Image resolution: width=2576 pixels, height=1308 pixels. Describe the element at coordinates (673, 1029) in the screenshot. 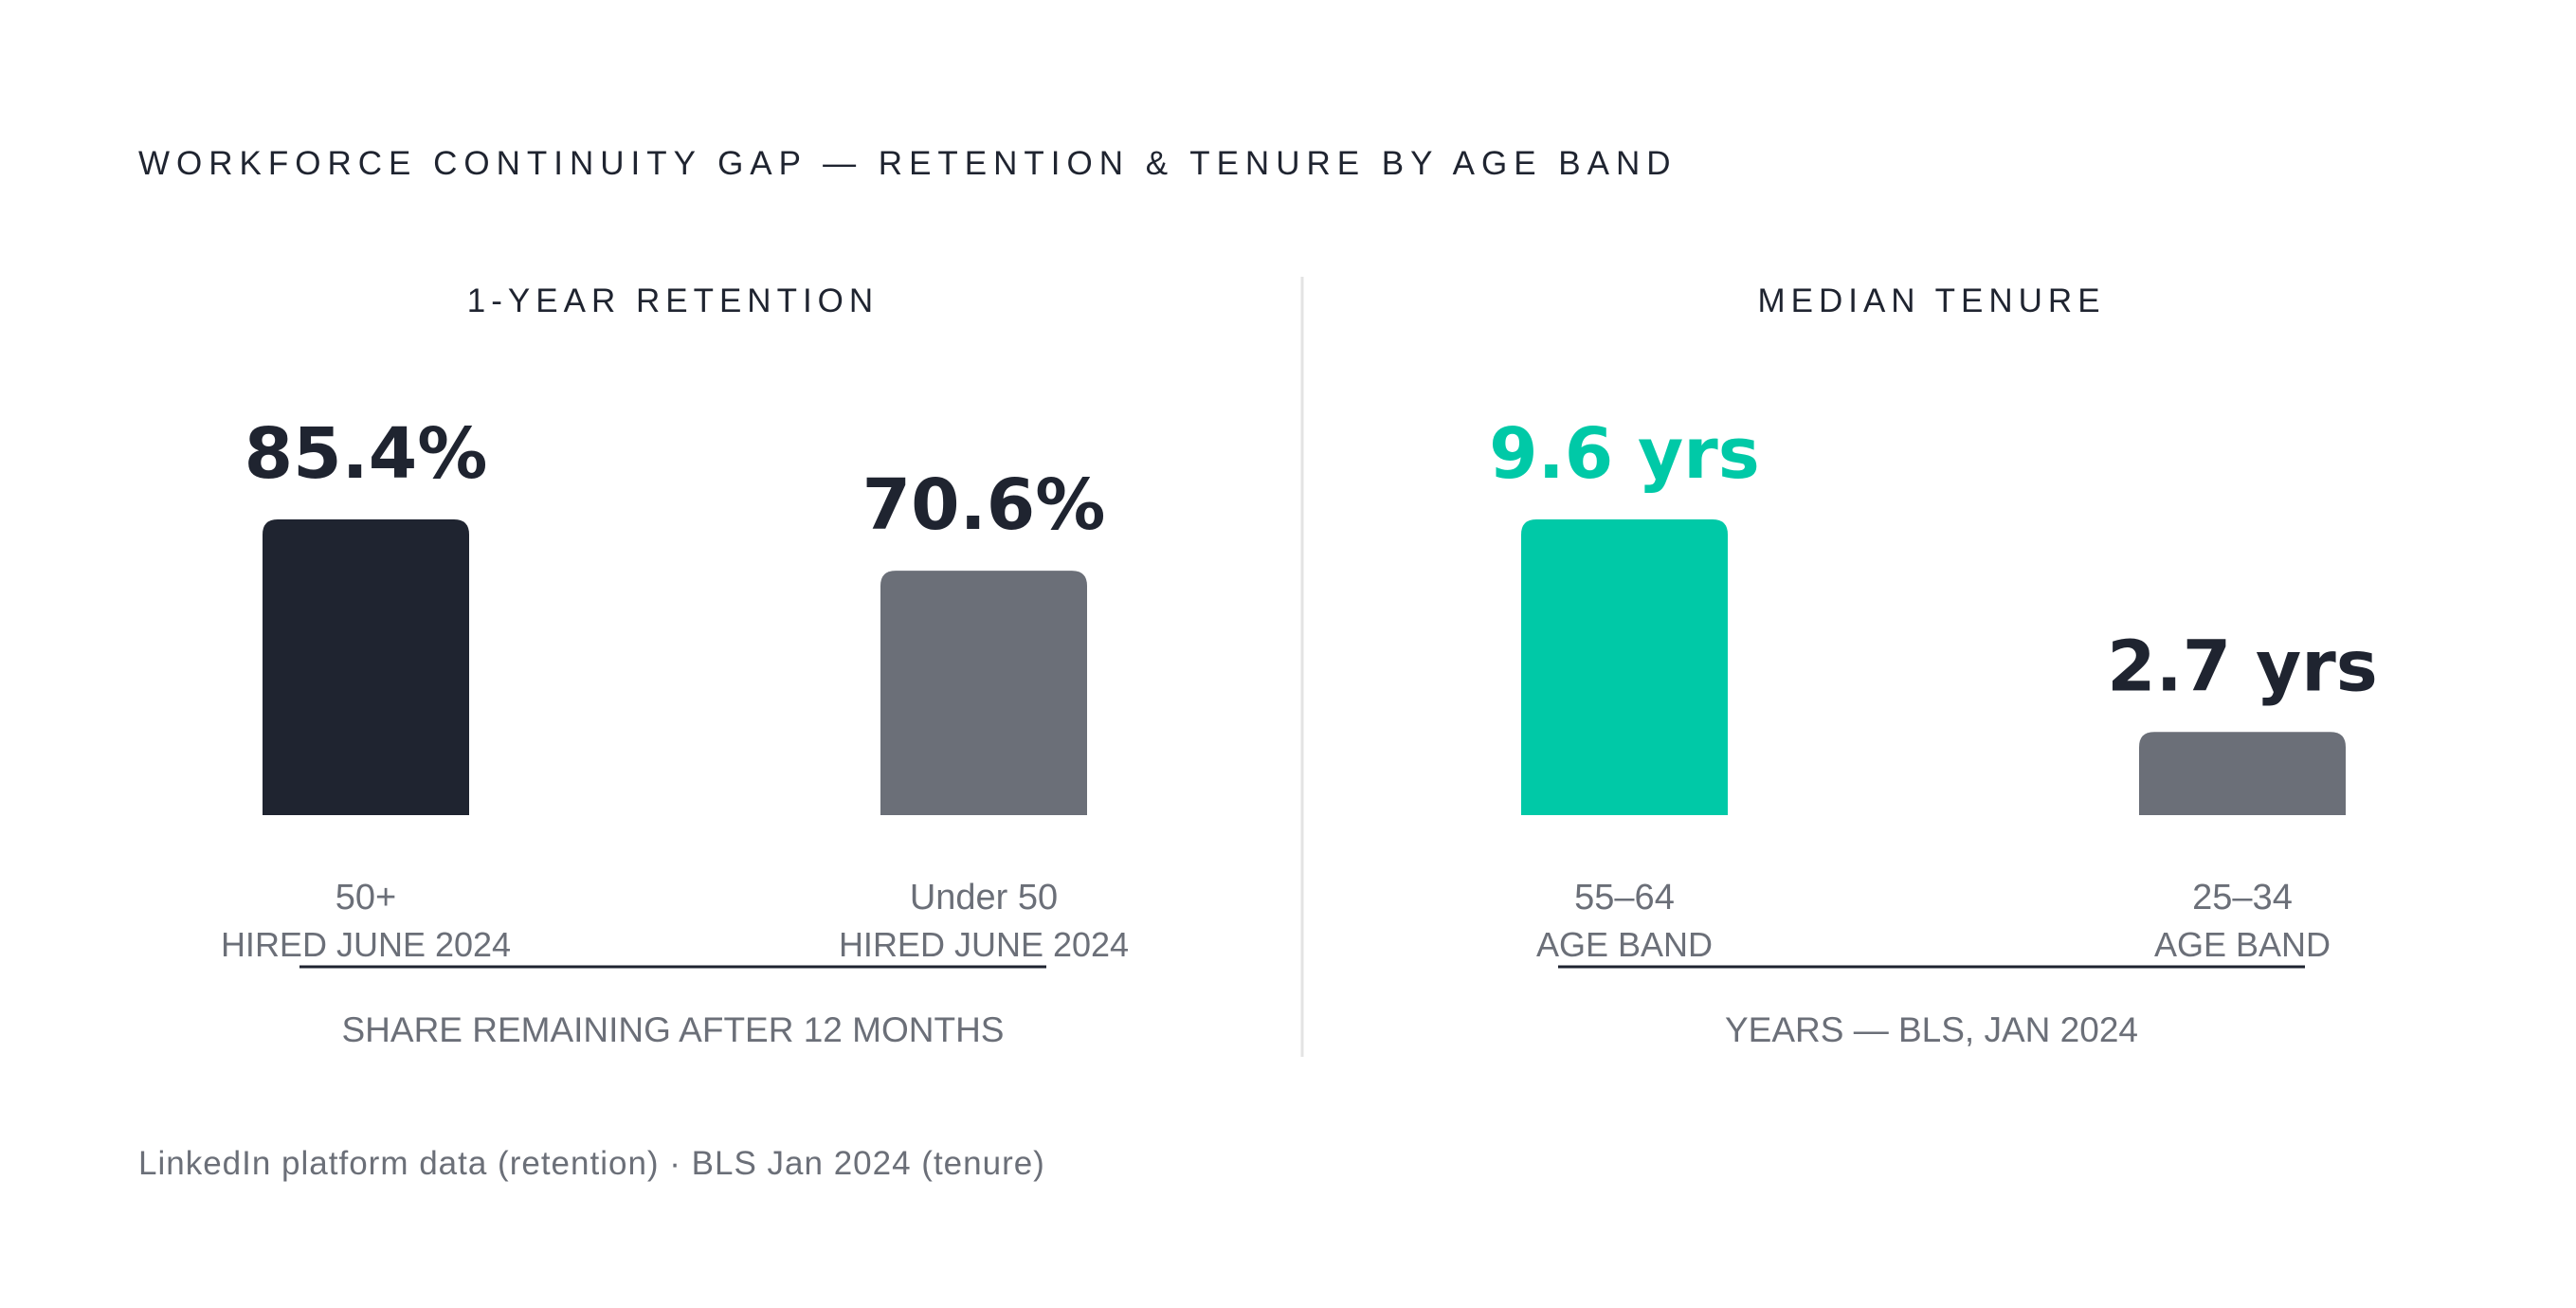

I see `caption-retention: SHARE REMAINING AFTER 12 MONTHS` at that location.